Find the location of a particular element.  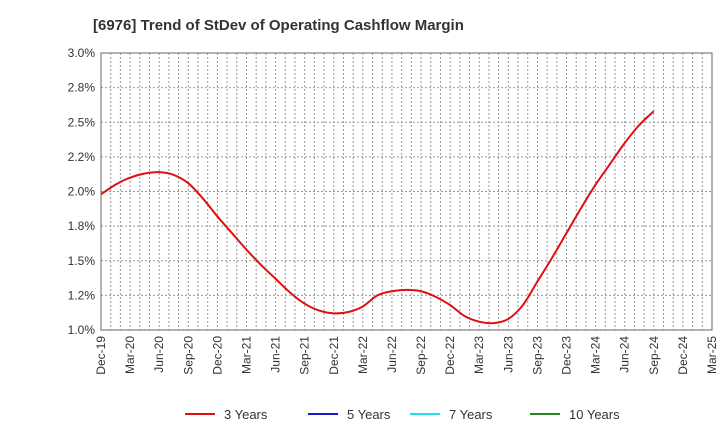

y-tick-label: 1.2% is located at coordinates (82, 295).